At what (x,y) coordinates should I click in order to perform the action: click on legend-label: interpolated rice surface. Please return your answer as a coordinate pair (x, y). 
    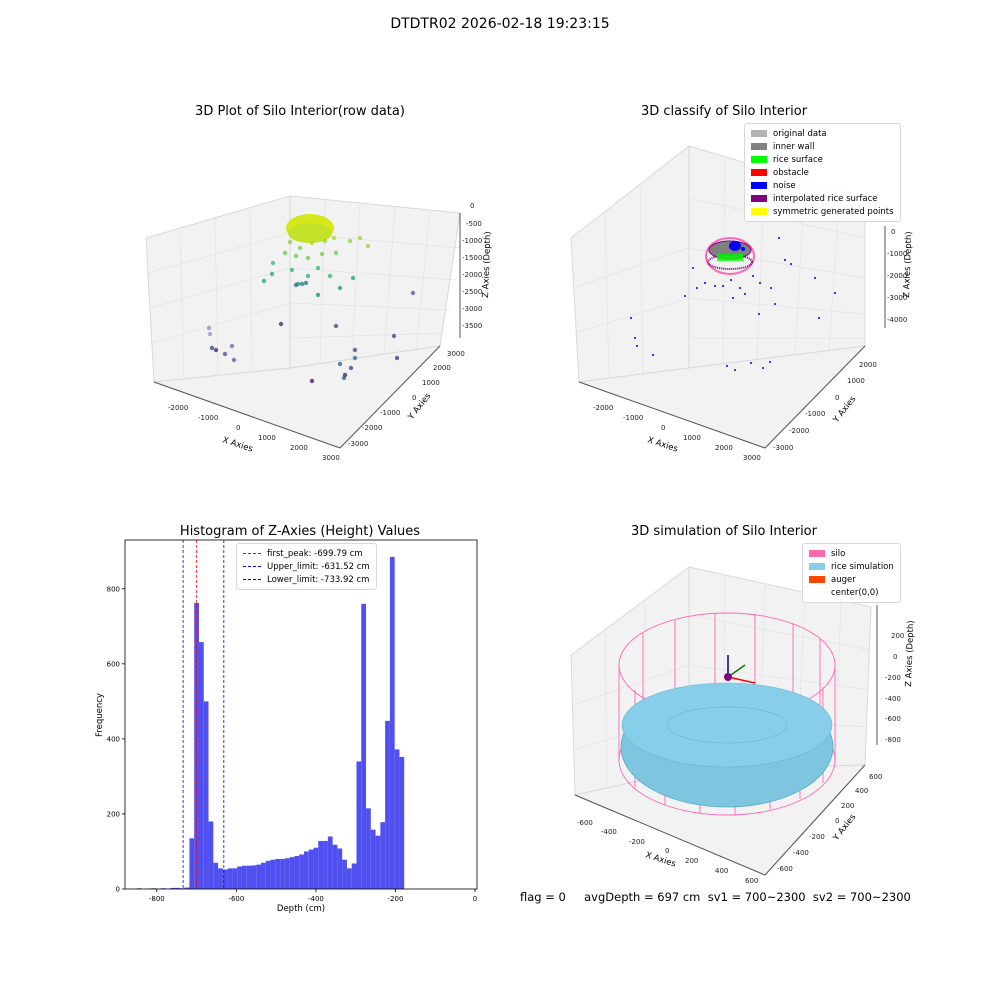
    Looking at the image, I should click on (825, 198).